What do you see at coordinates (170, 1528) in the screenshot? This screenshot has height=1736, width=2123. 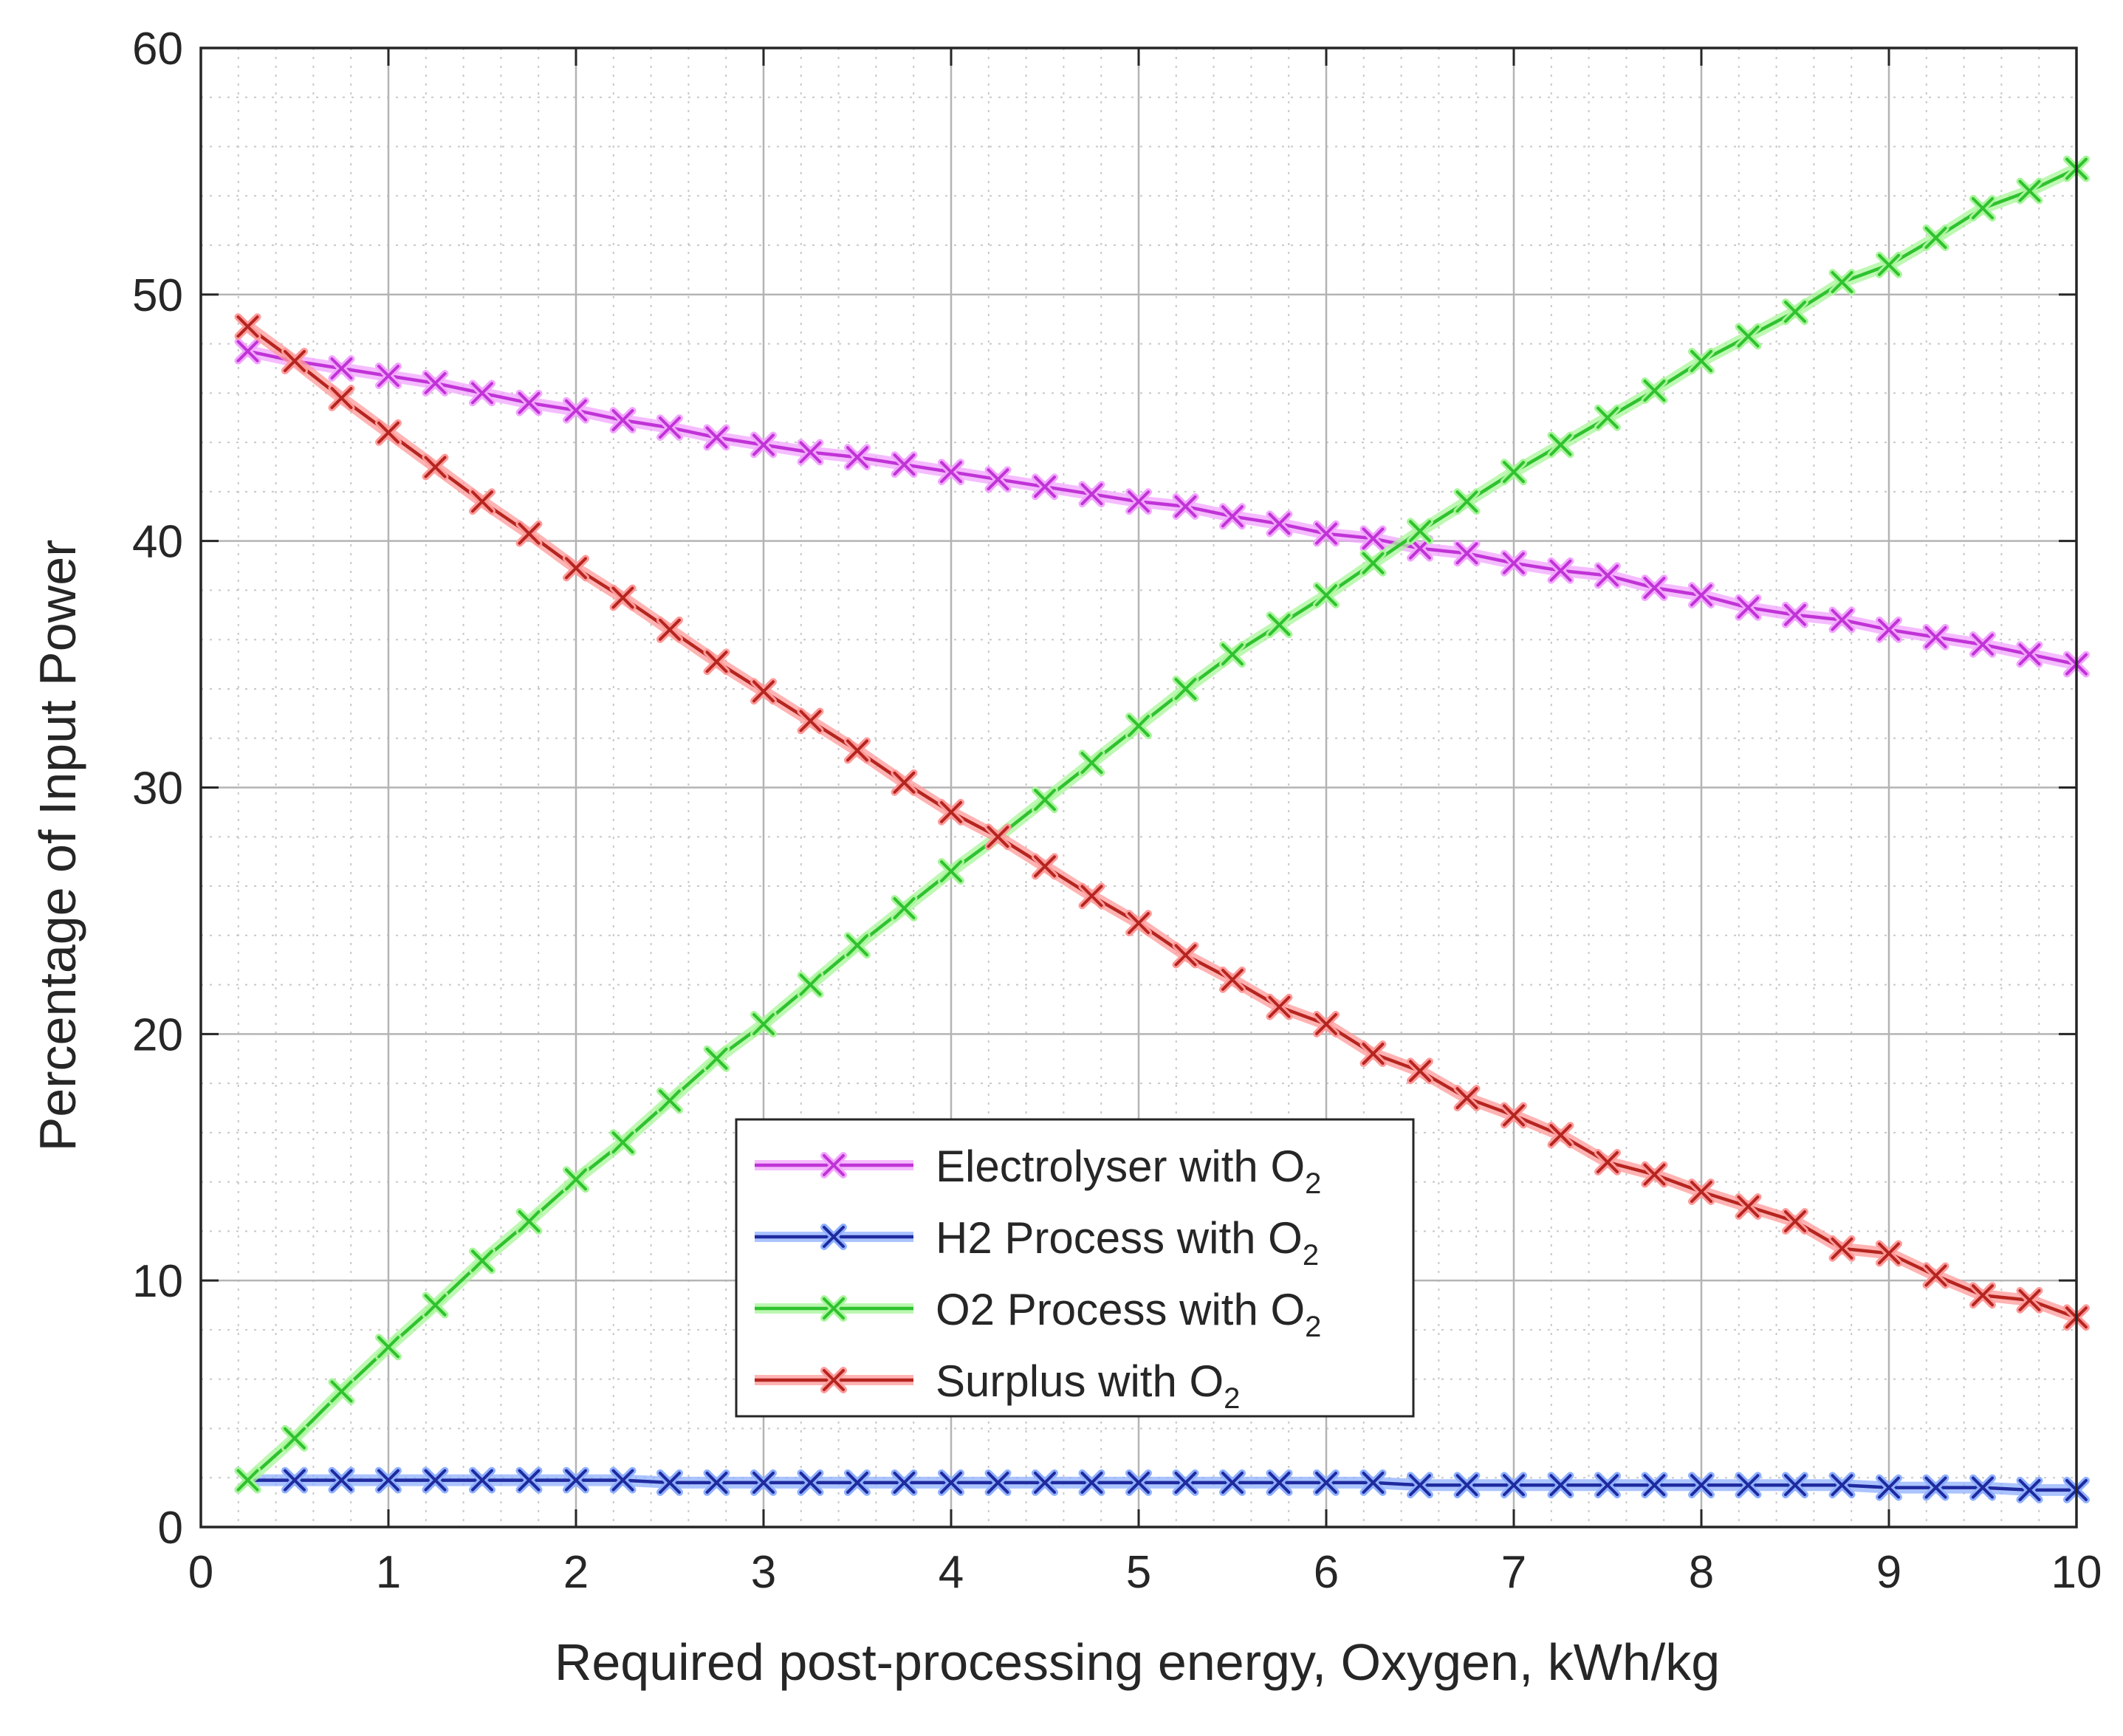 I see `y-tick-label: 0` at bounding box center [170, 1528].